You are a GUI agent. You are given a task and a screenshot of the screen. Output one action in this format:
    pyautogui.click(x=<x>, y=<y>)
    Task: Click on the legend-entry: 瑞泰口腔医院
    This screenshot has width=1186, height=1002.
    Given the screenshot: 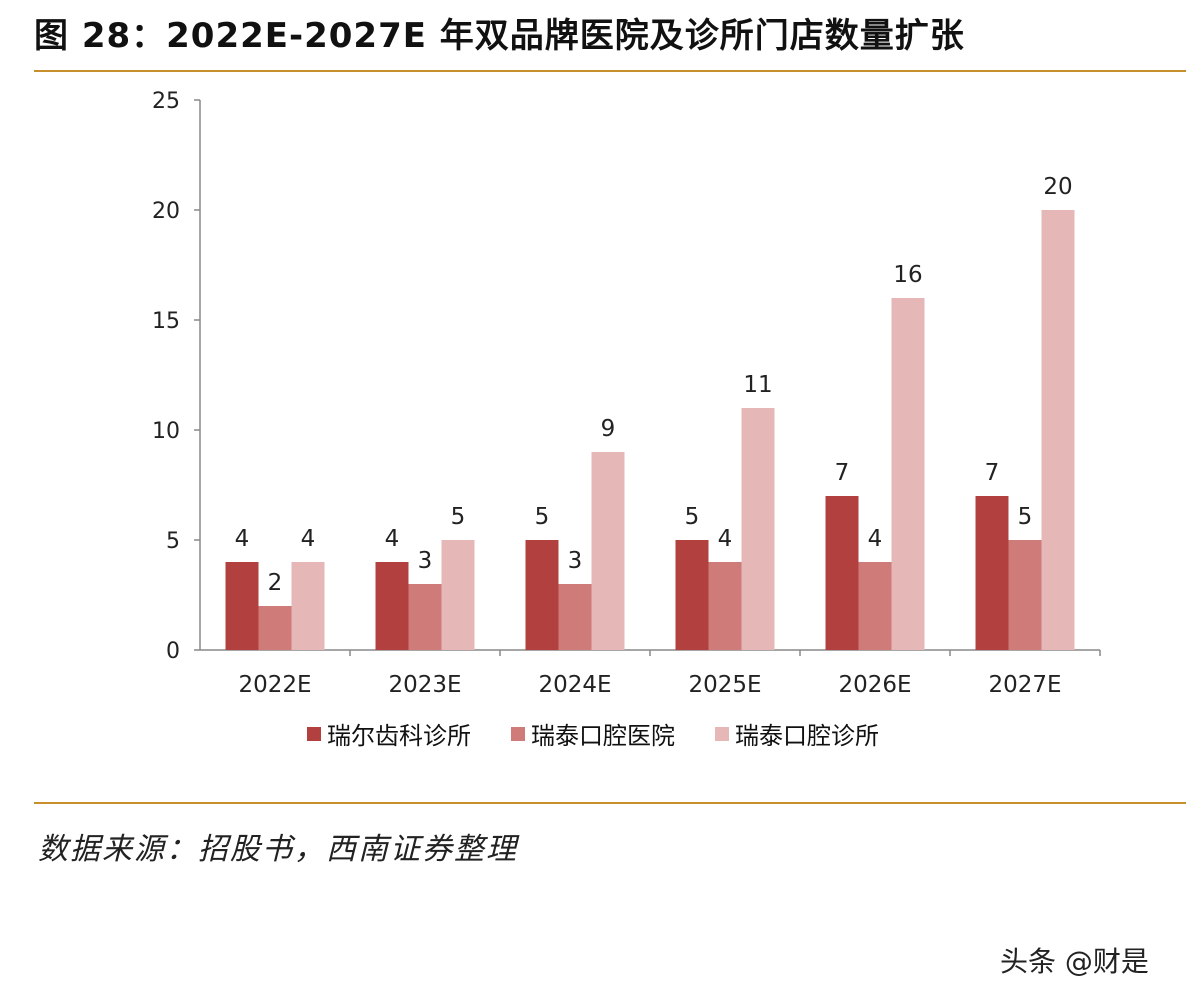 What is the action you would take?
    pyautogui.click(x=593, y=733)
    